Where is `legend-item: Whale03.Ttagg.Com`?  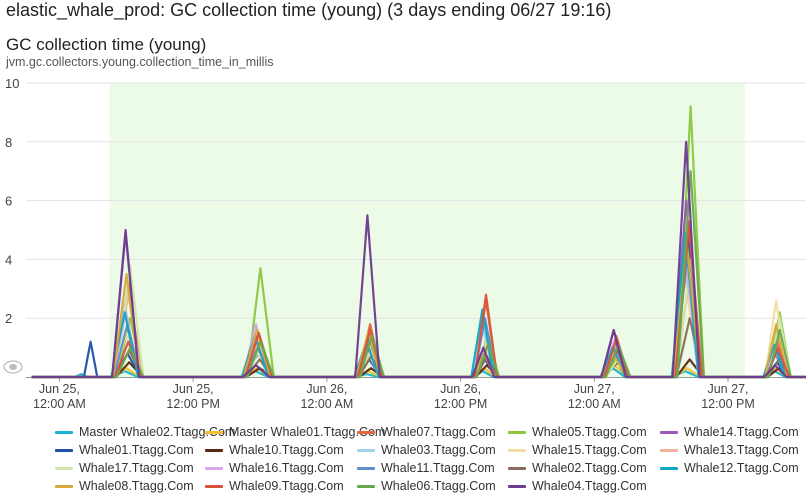 legend-item: Whale03.Ttagg.Com is located at coordinates (426, 450).